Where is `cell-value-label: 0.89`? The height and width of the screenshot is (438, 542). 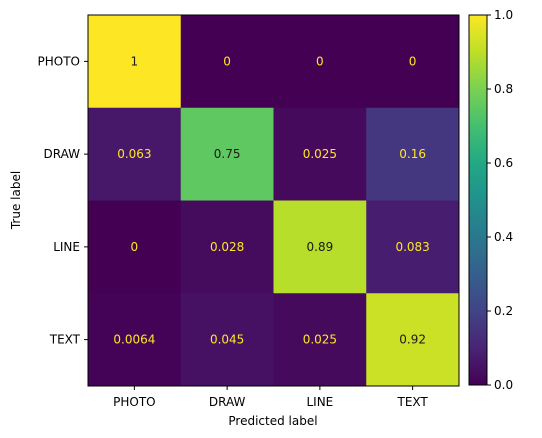
cell-value-label: 0.89 is located at coordinates (320, 247).